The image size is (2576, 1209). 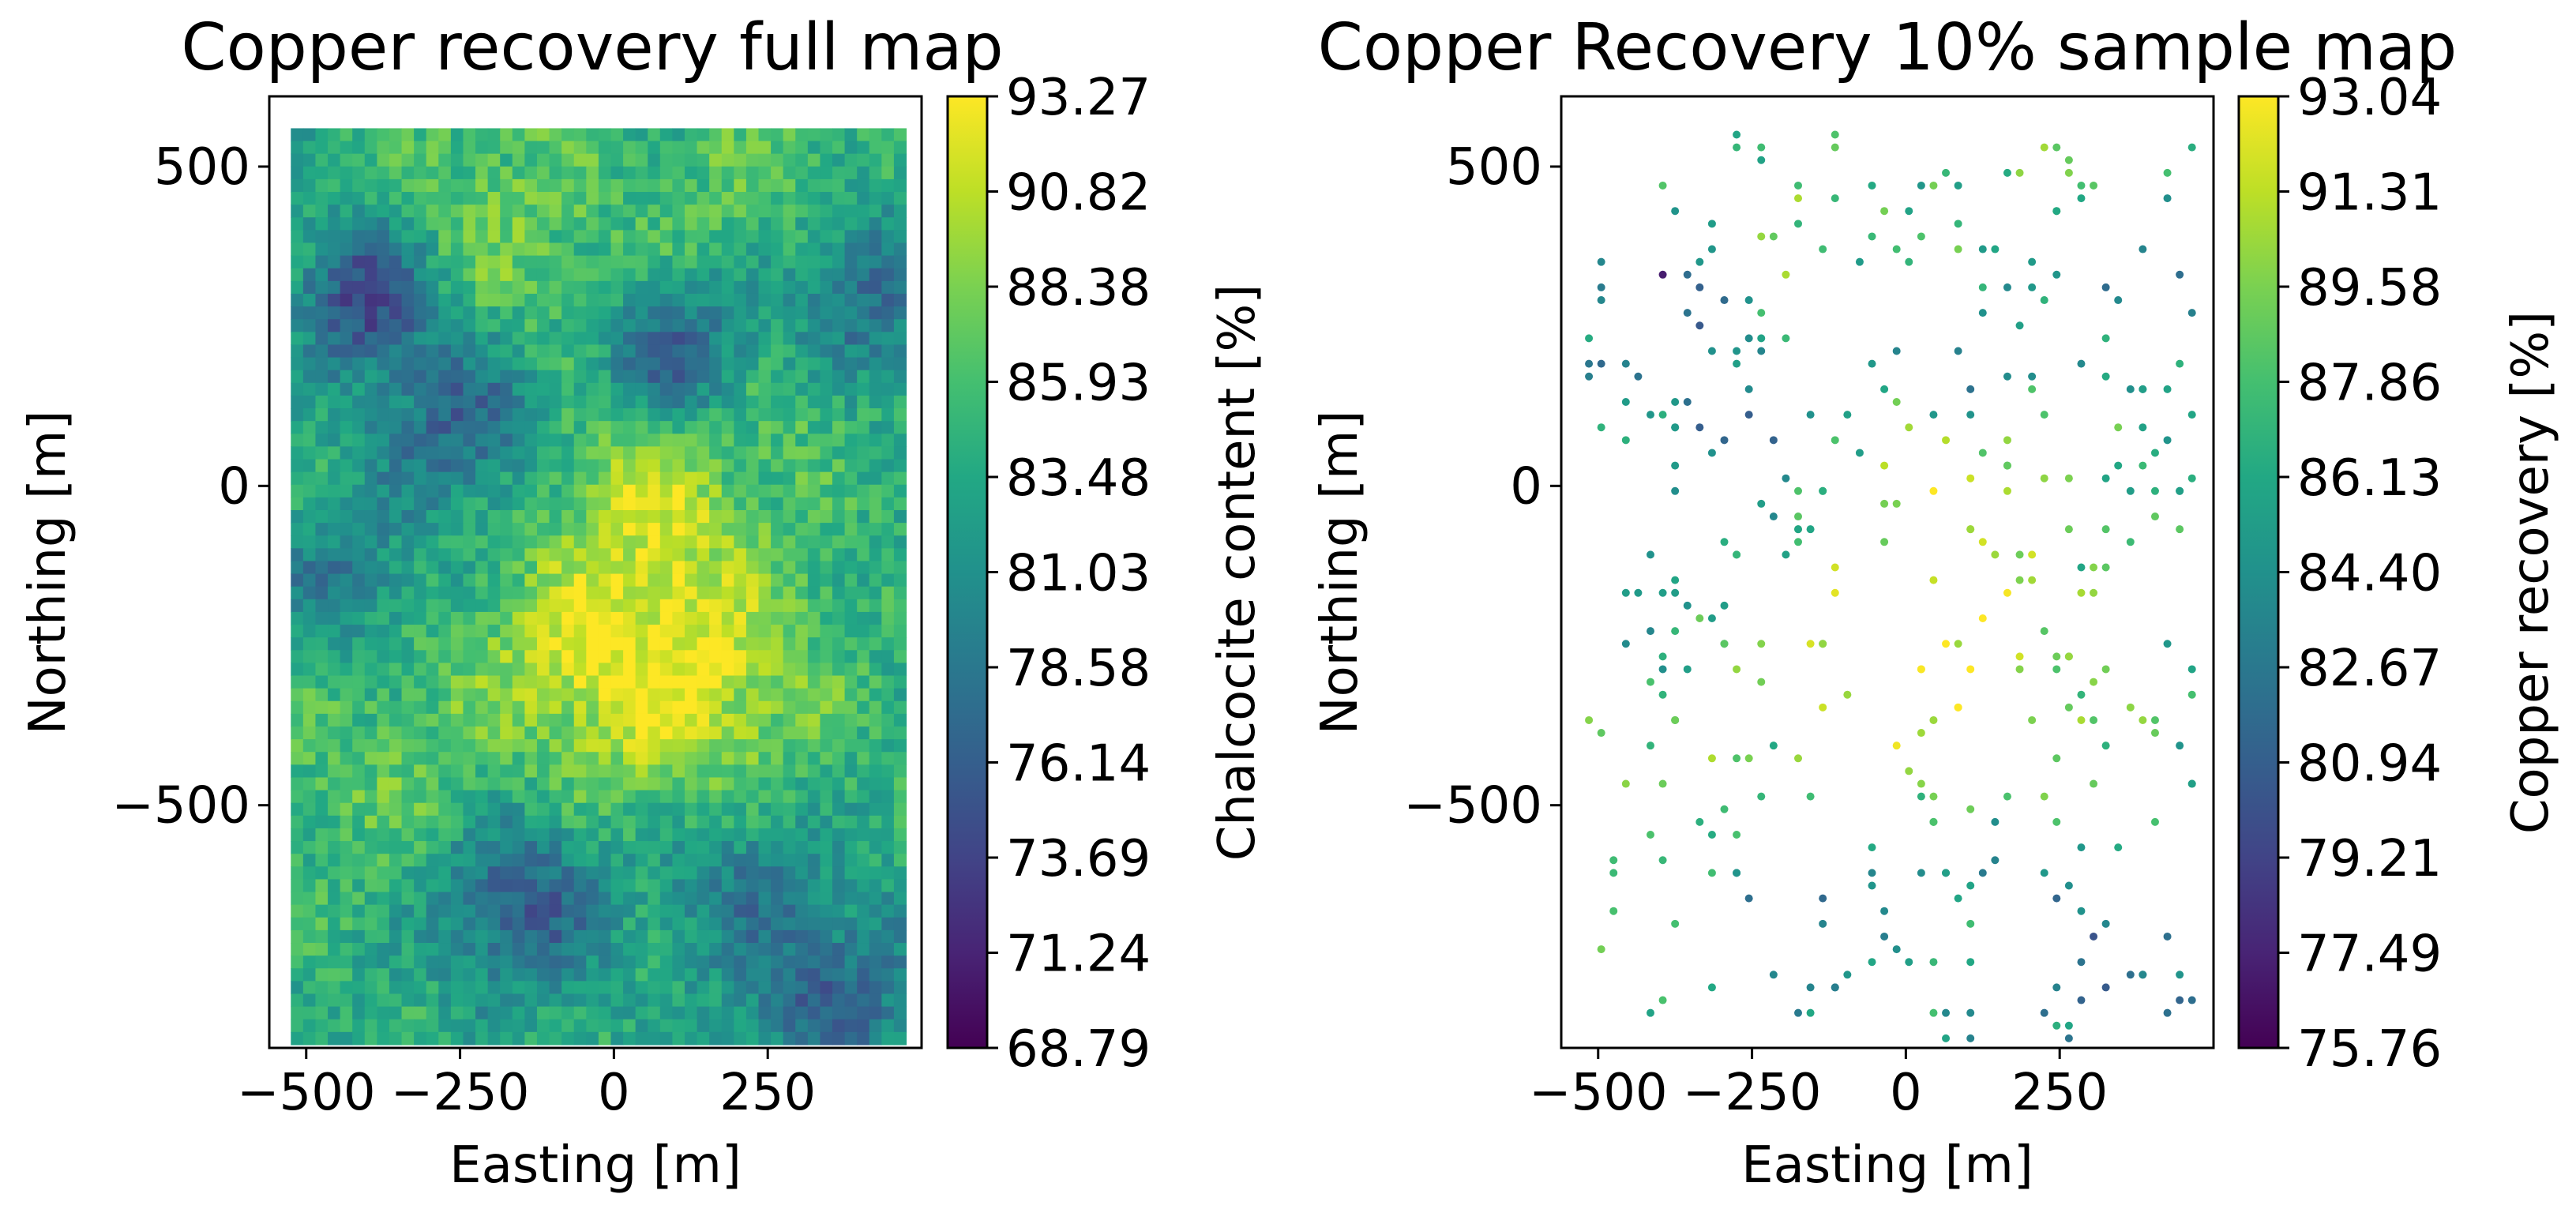 What do you see at coordinates (234, 487) in the screenshot?
I see `y-tick-label: 0` at bounding box center [234, 487].